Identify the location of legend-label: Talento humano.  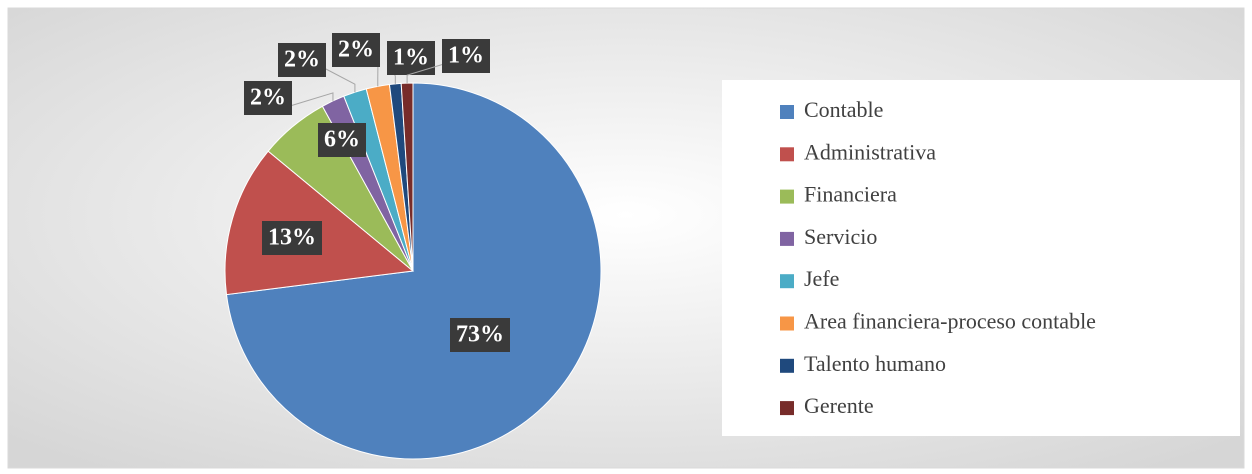
(875, 363).